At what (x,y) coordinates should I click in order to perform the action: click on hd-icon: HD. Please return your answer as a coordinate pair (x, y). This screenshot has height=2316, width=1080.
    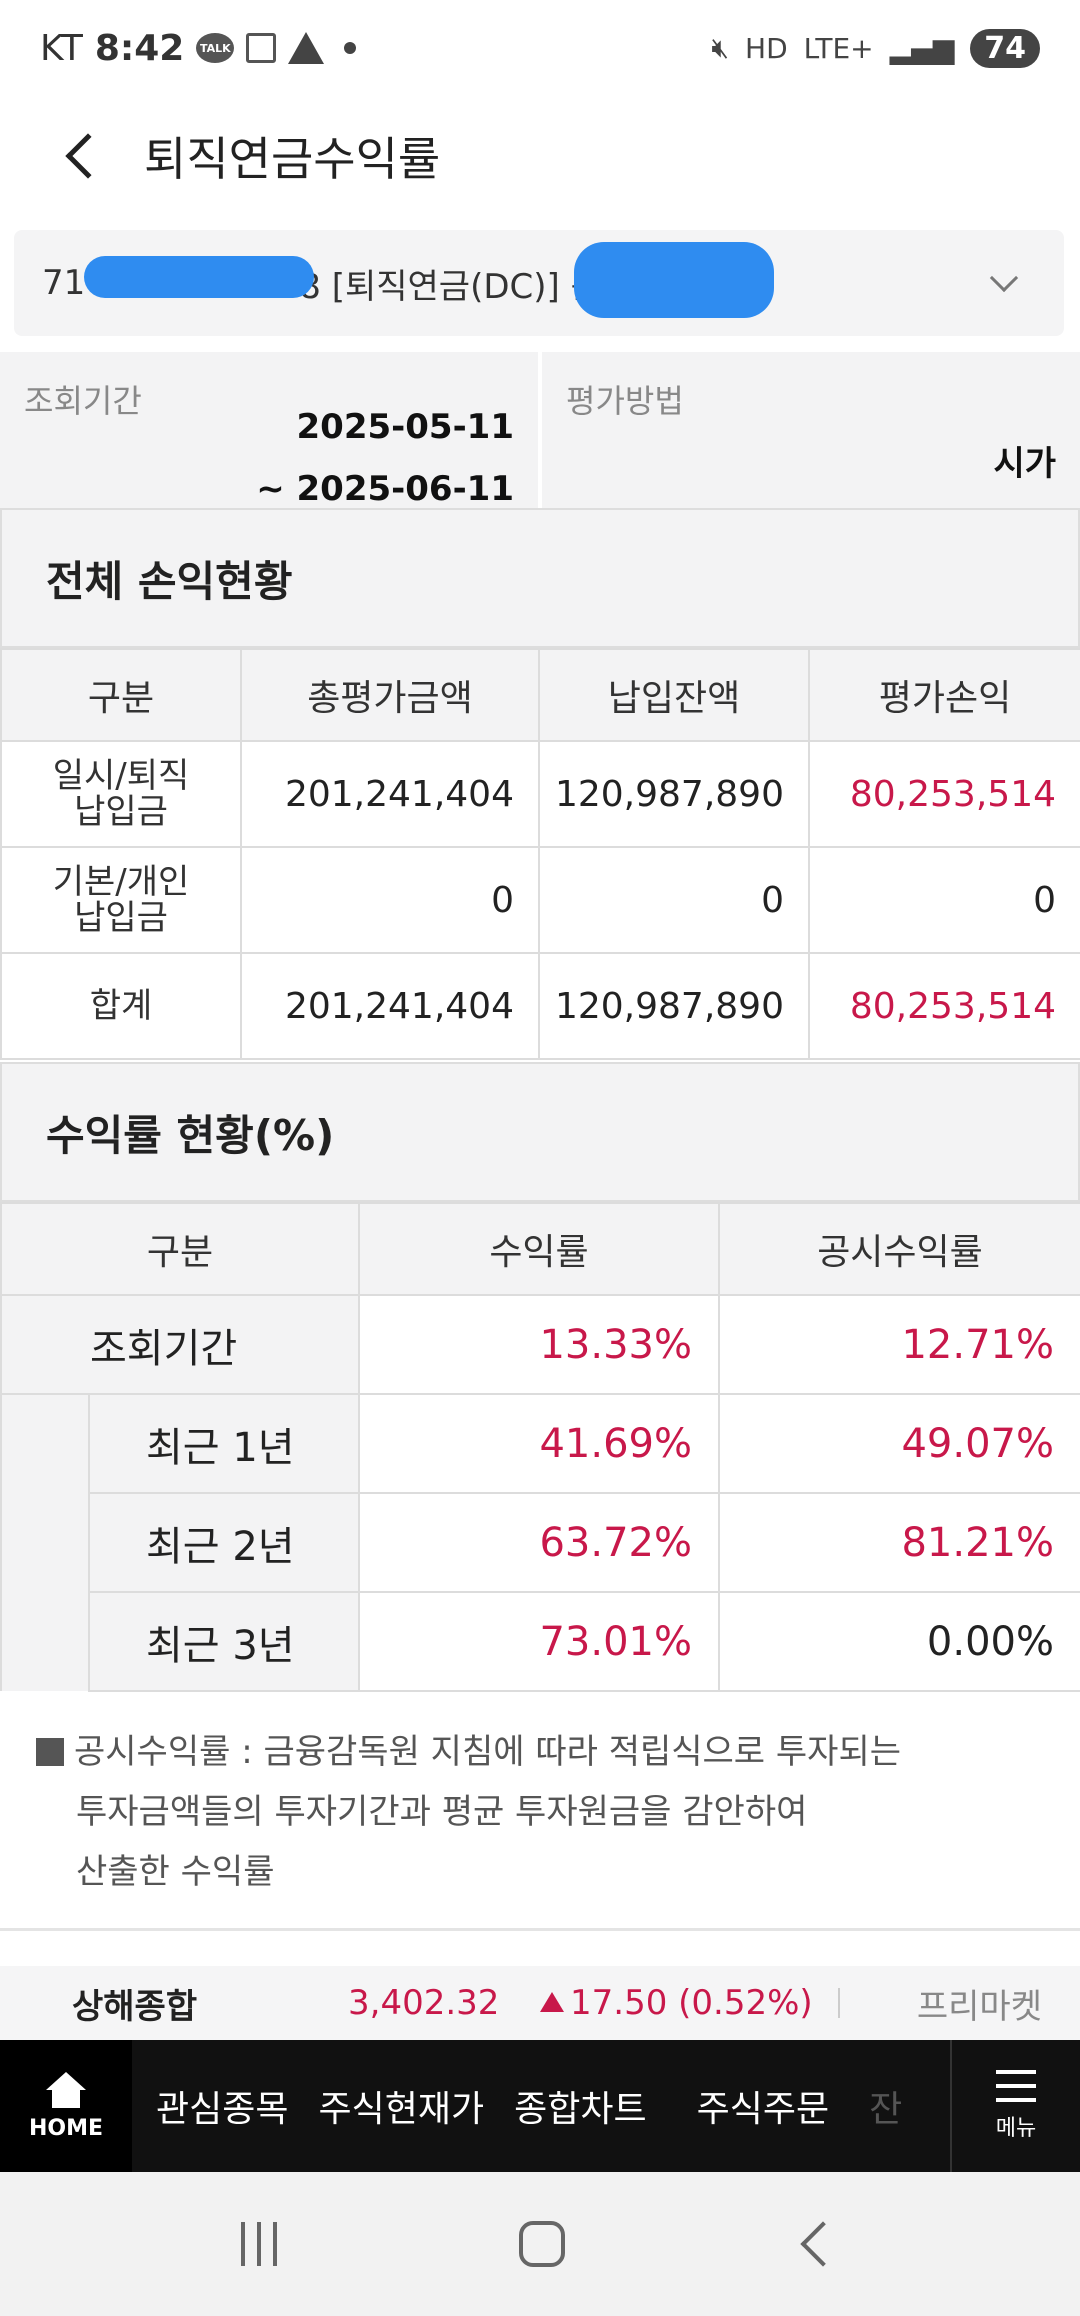
    Looking at the image, I should click on (766, 48).